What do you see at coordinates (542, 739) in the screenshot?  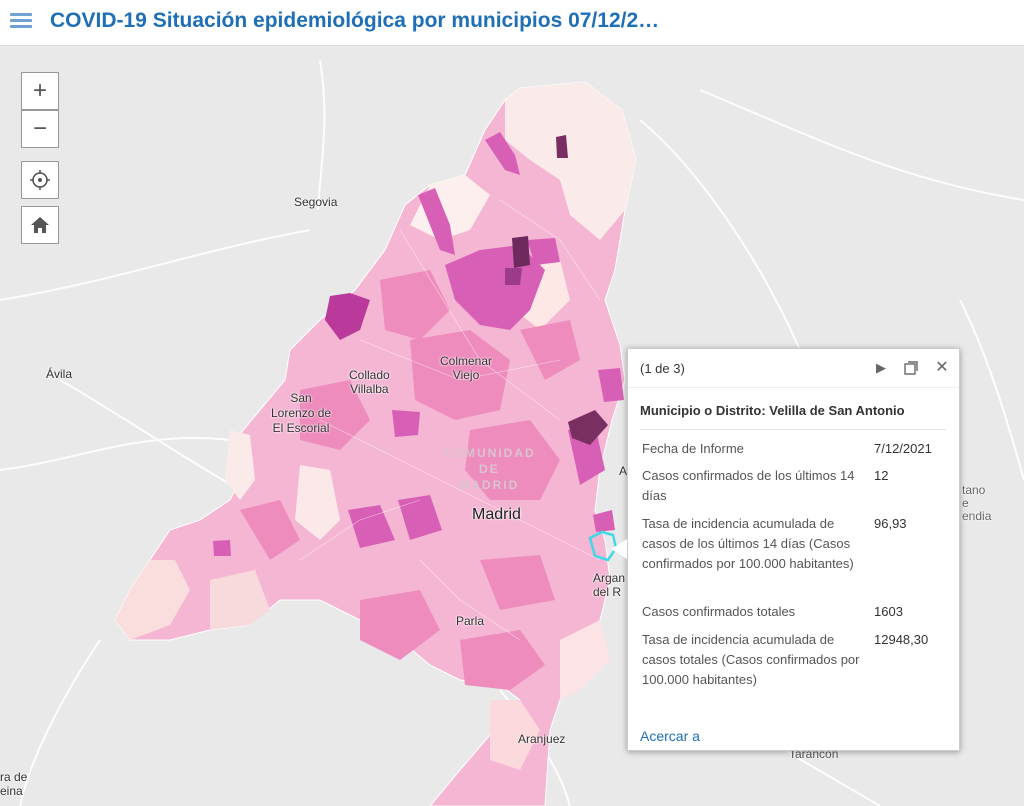 I see `map-label-aranjuez: Aranjuez` at bounding box center [542, 739].